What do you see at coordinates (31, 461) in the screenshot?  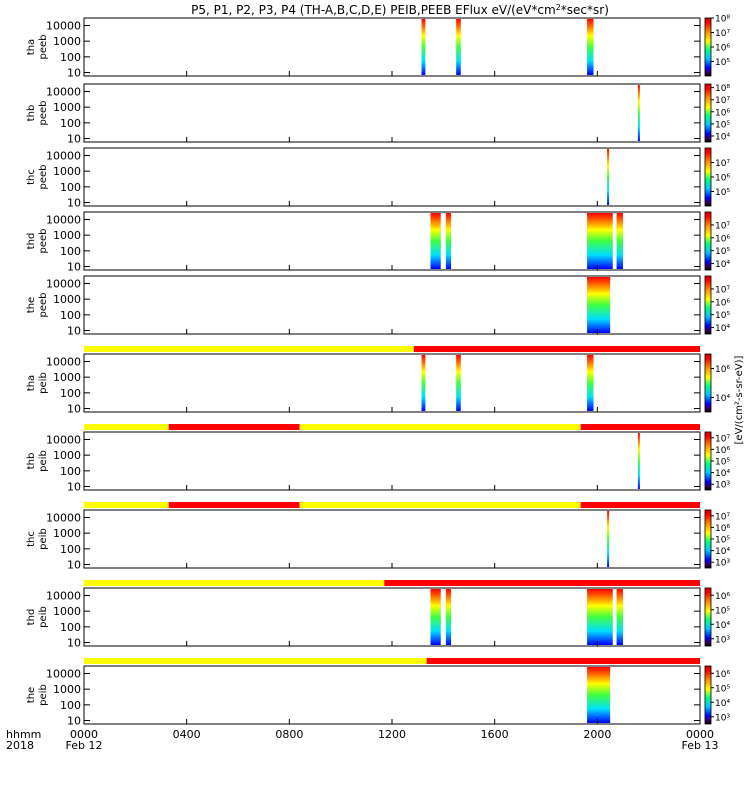 I see `panel-probe-label: thb` at bounding box center [31, 461].